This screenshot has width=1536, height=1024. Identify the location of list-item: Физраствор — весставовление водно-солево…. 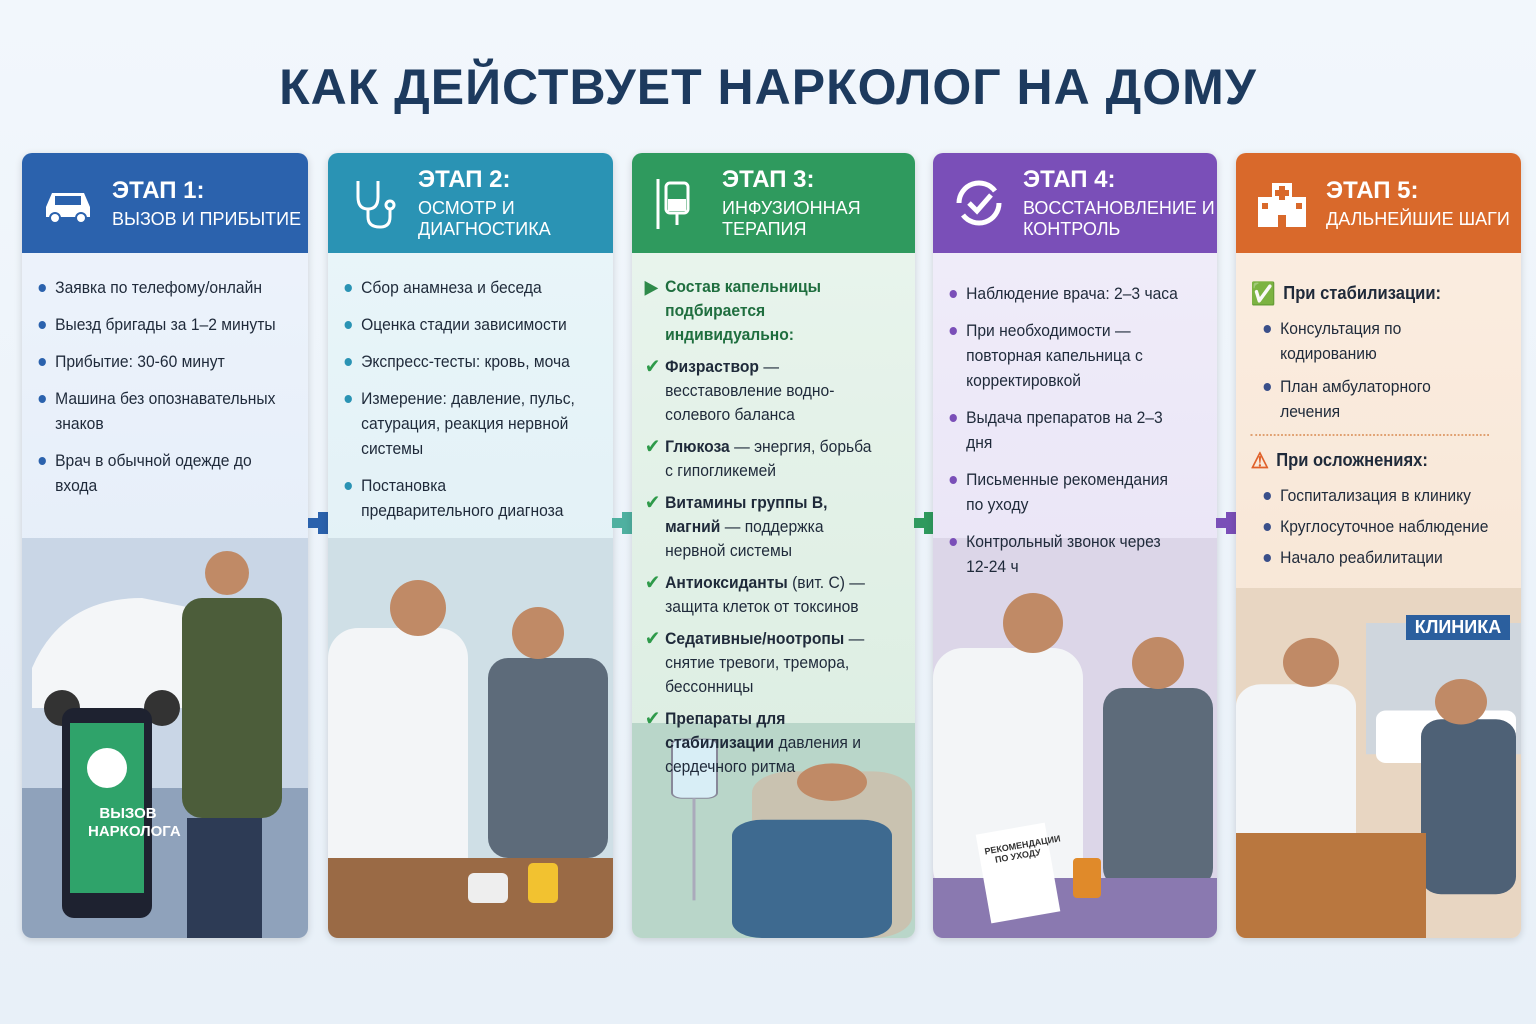
(764, 391).